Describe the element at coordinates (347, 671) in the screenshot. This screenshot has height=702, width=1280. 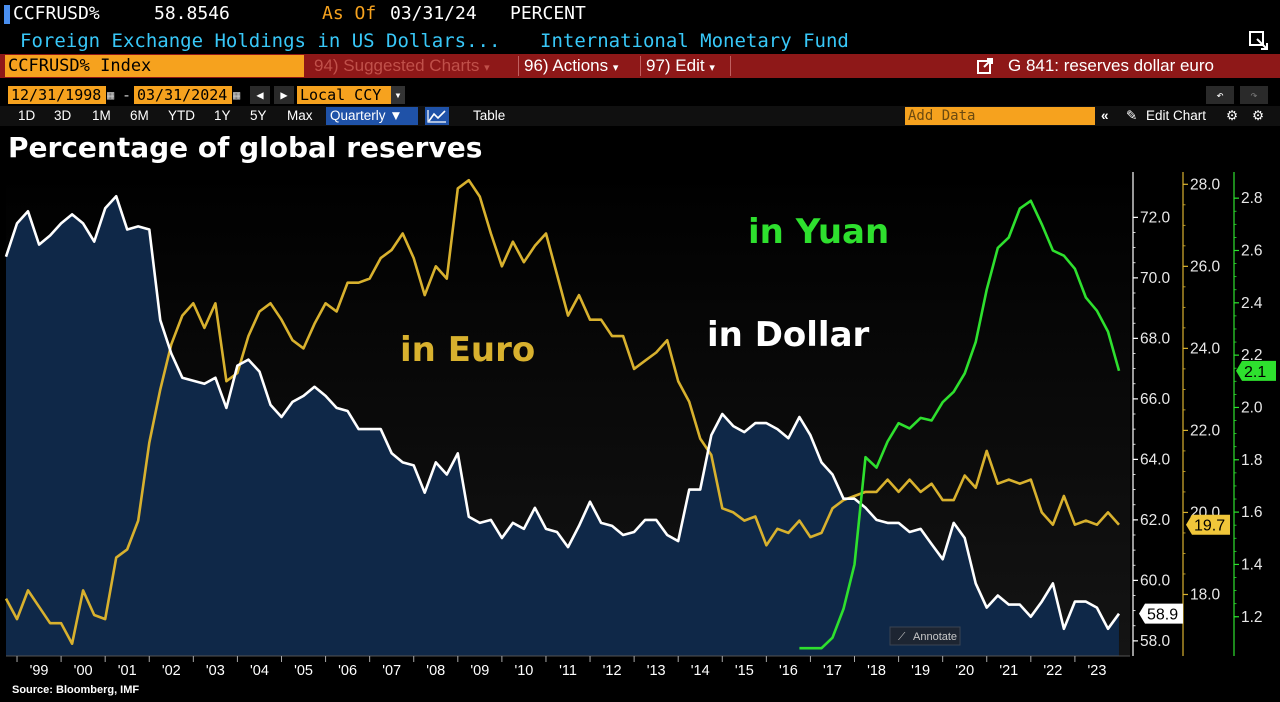
I see `x-tick-label: '06` at that location.